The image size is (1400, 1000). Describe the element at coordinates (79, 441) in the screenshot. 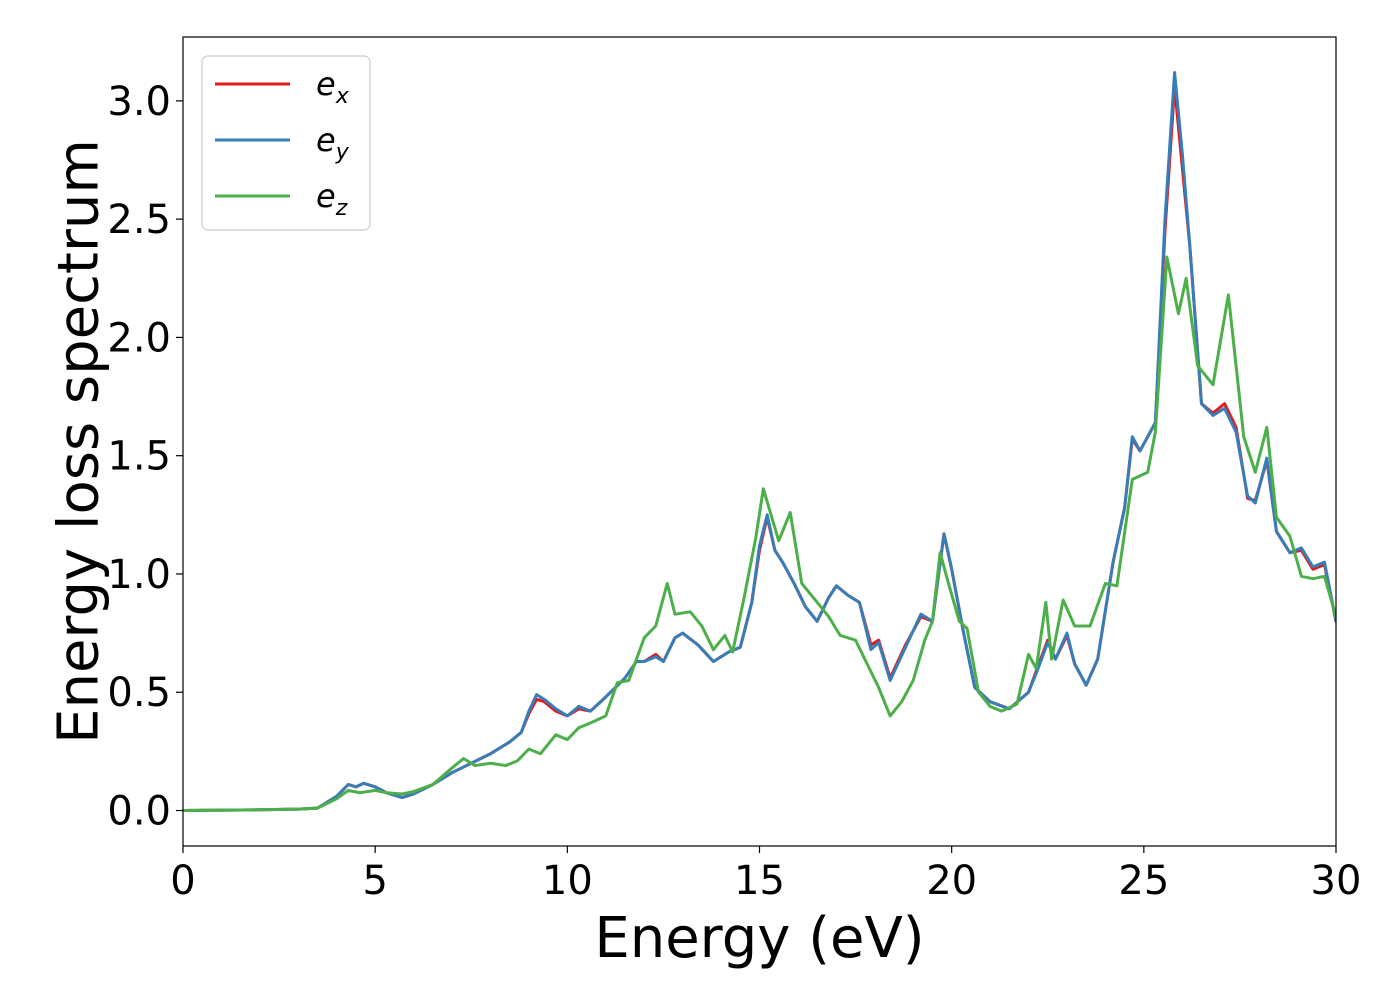

I see `y-axis-label: Energy loss spectrum` at that location.